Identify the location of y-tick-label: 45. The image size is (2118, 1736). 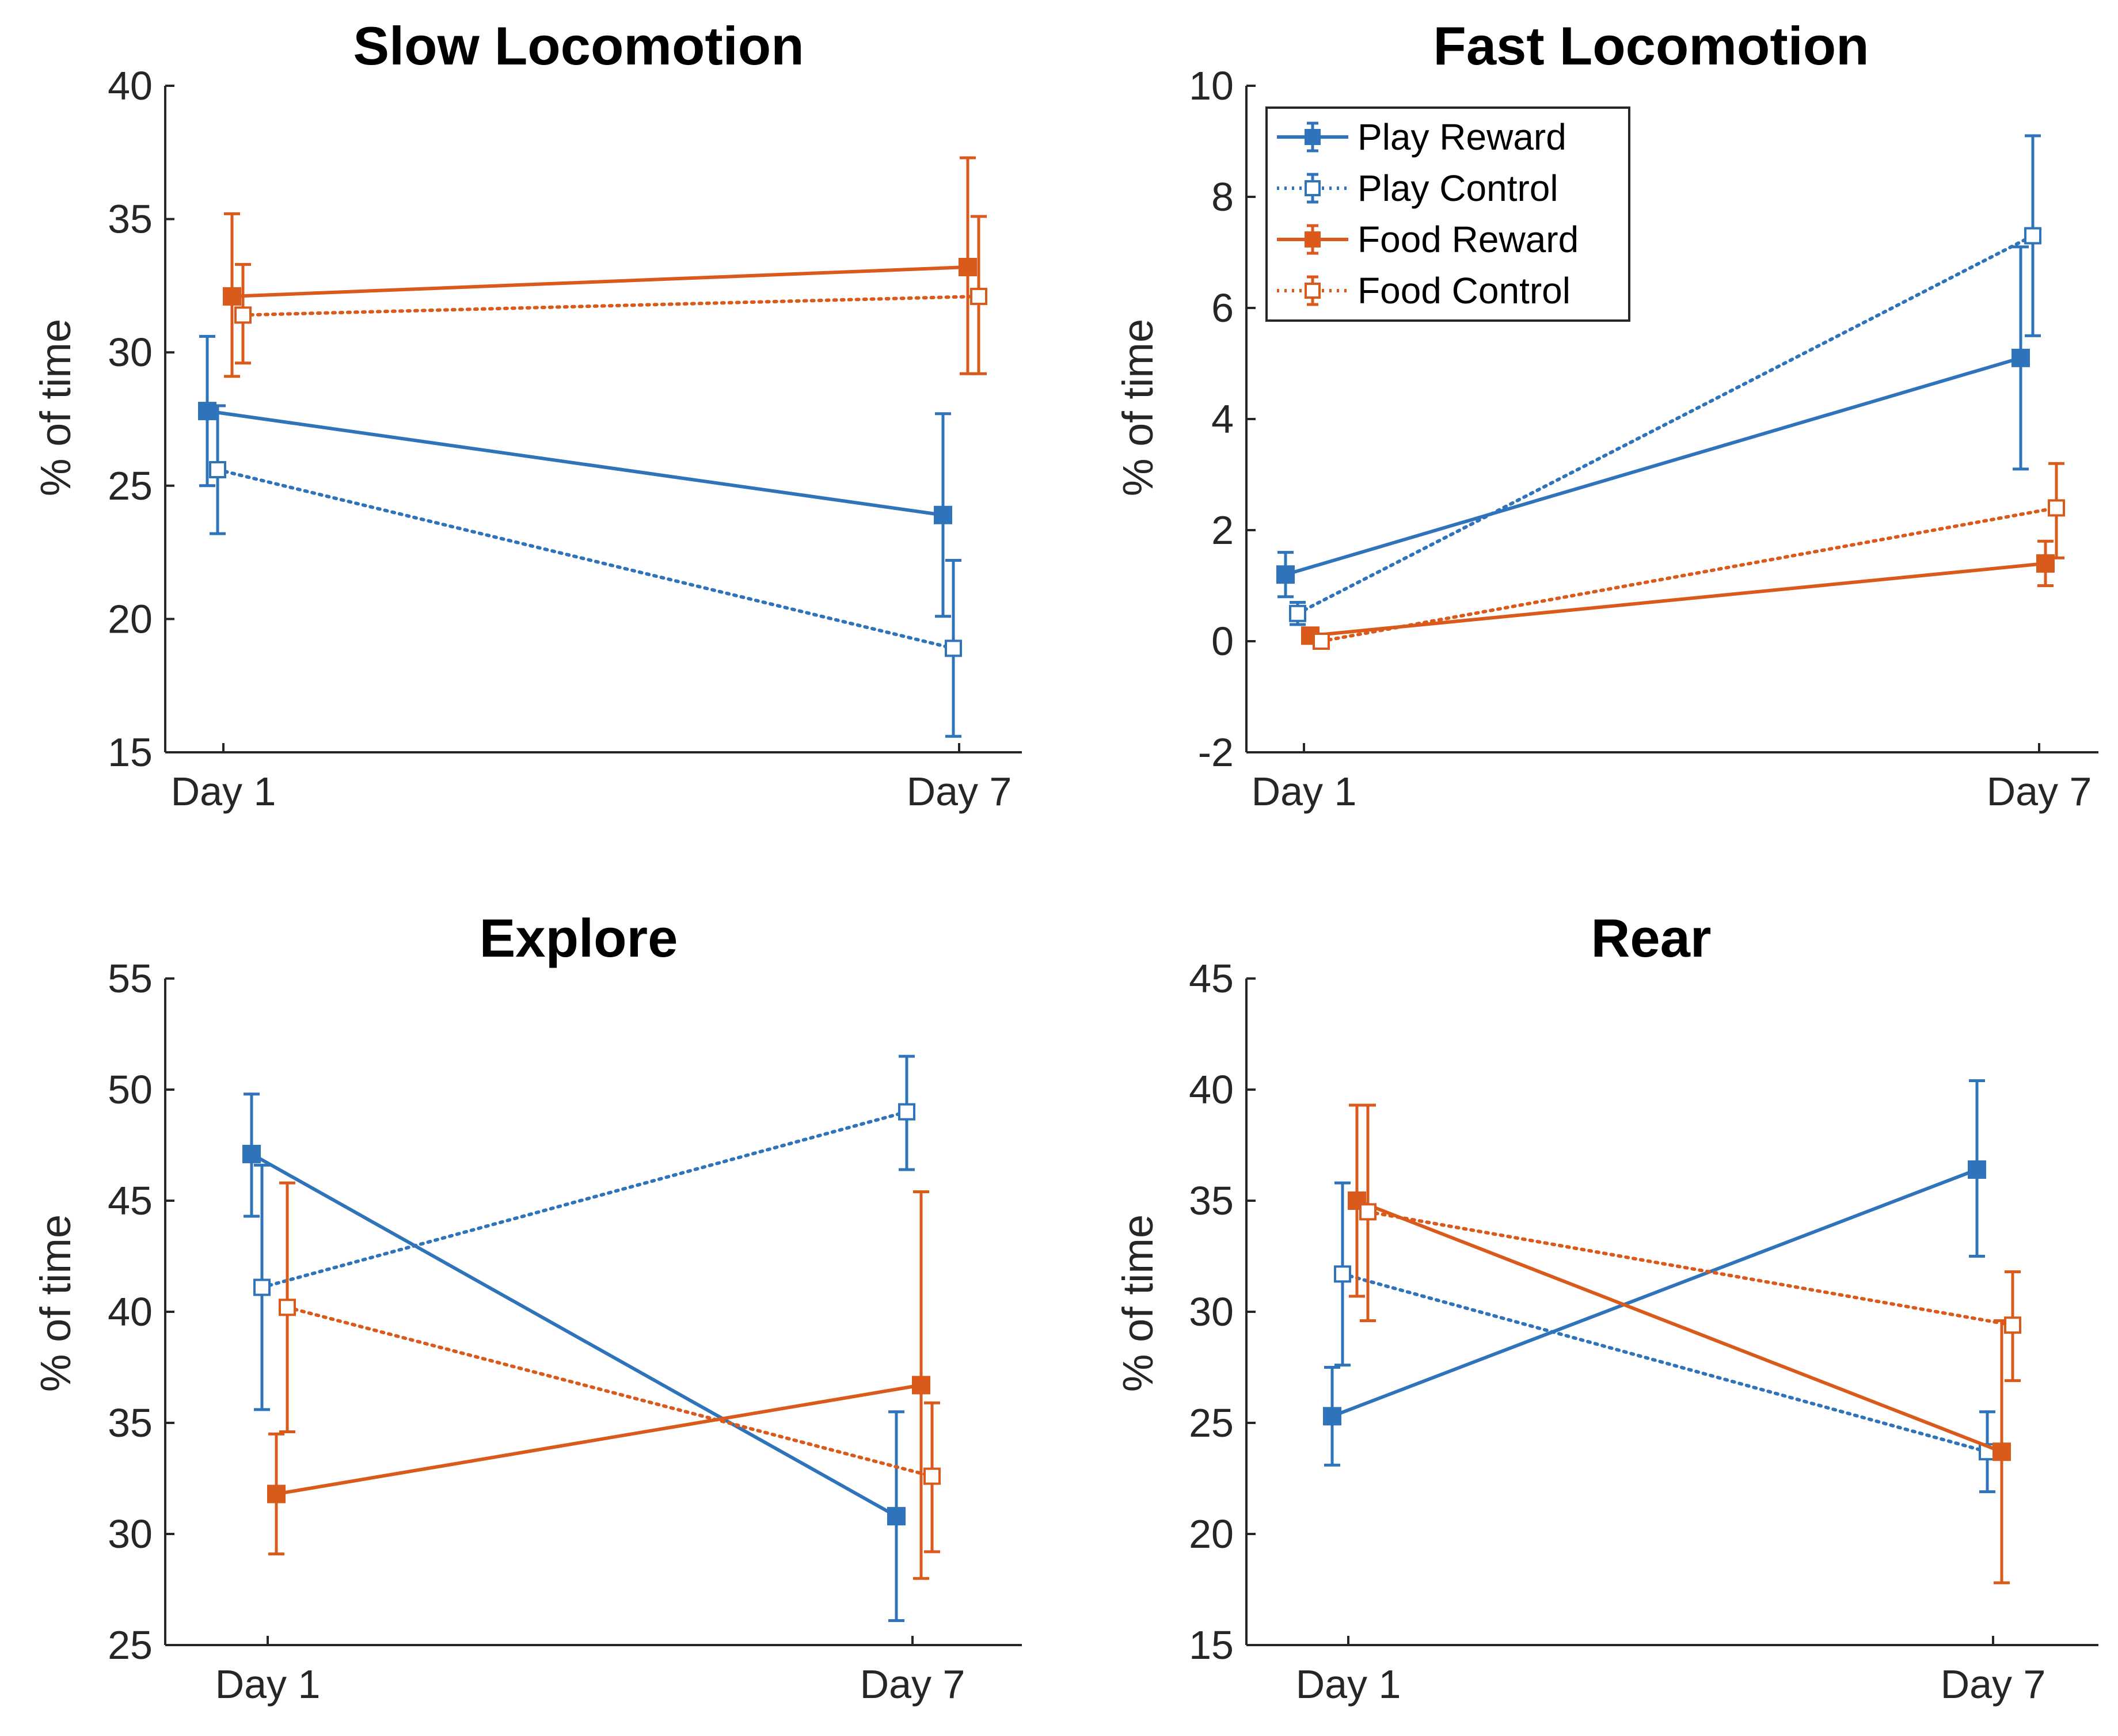
(1211, 978).